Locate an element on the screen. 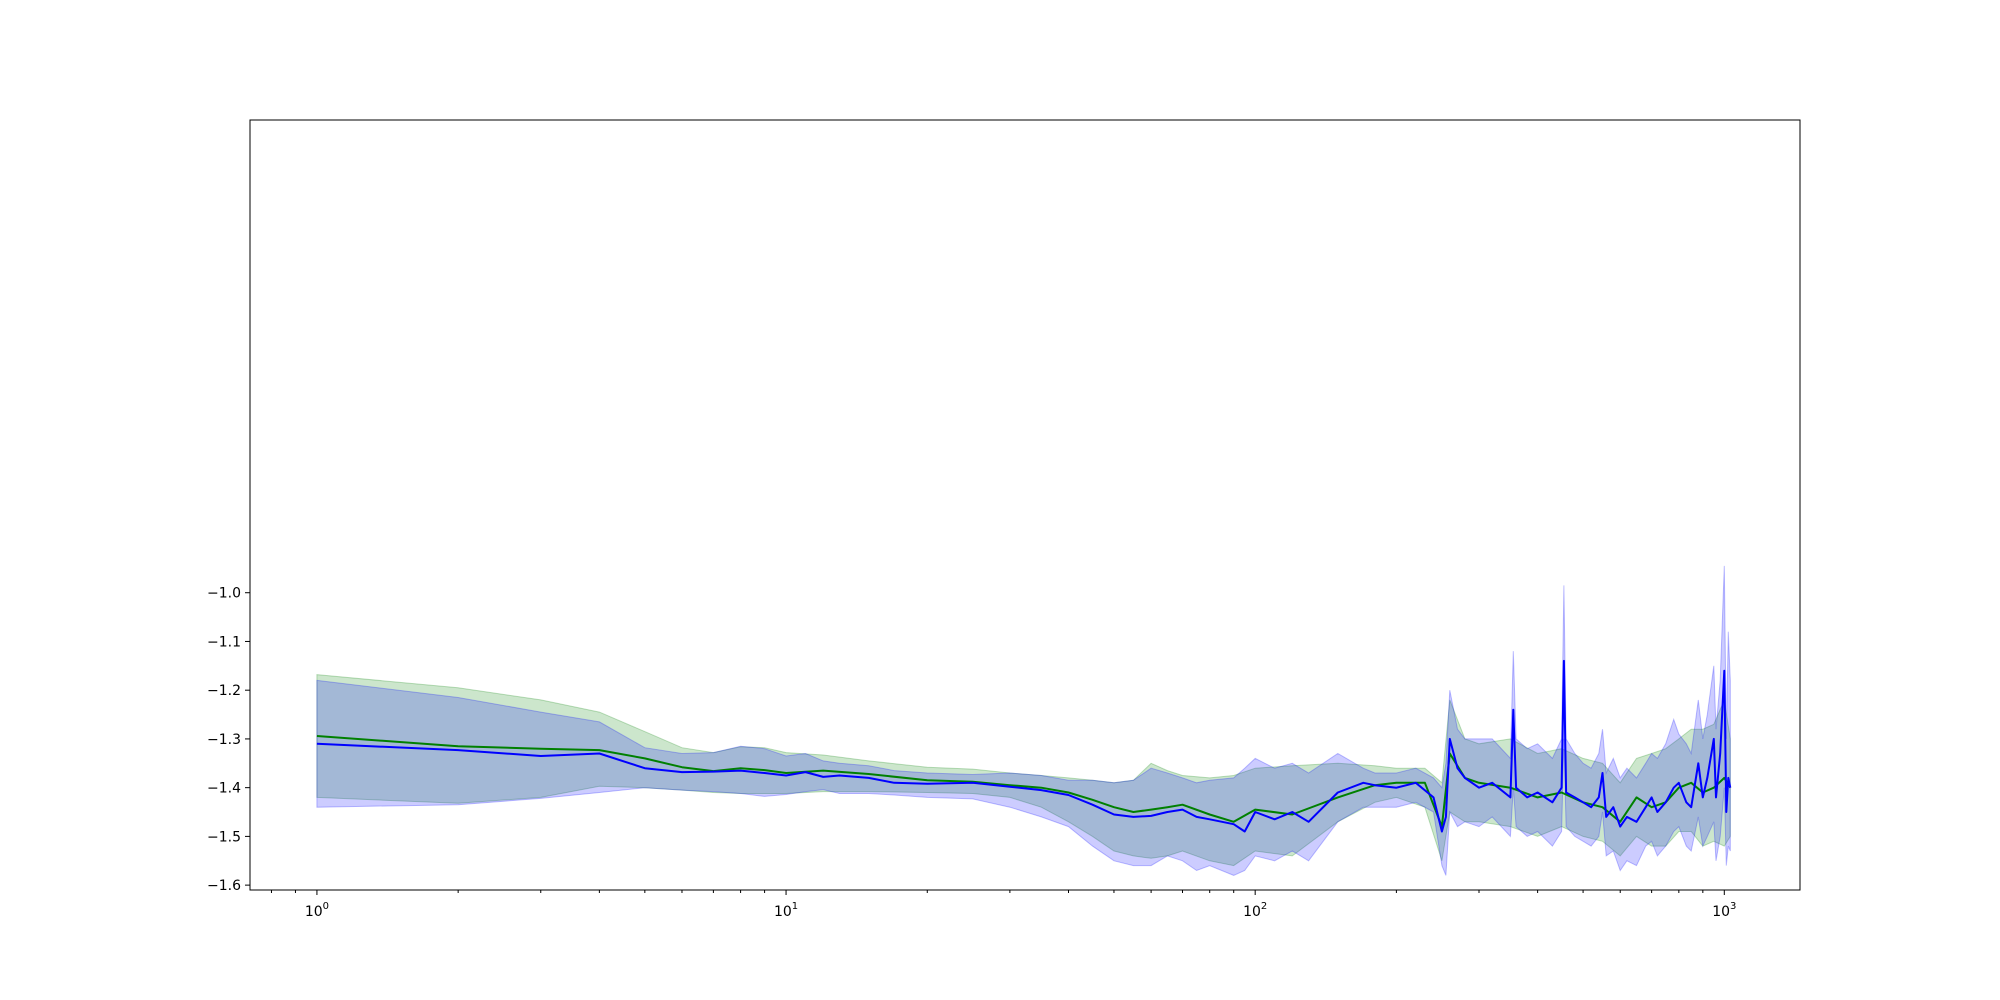  y-axis: −1.0 −1.1 −1.2 −1.3 −1.4 −1.5 −1.6 is located at coordinates (228, 740).